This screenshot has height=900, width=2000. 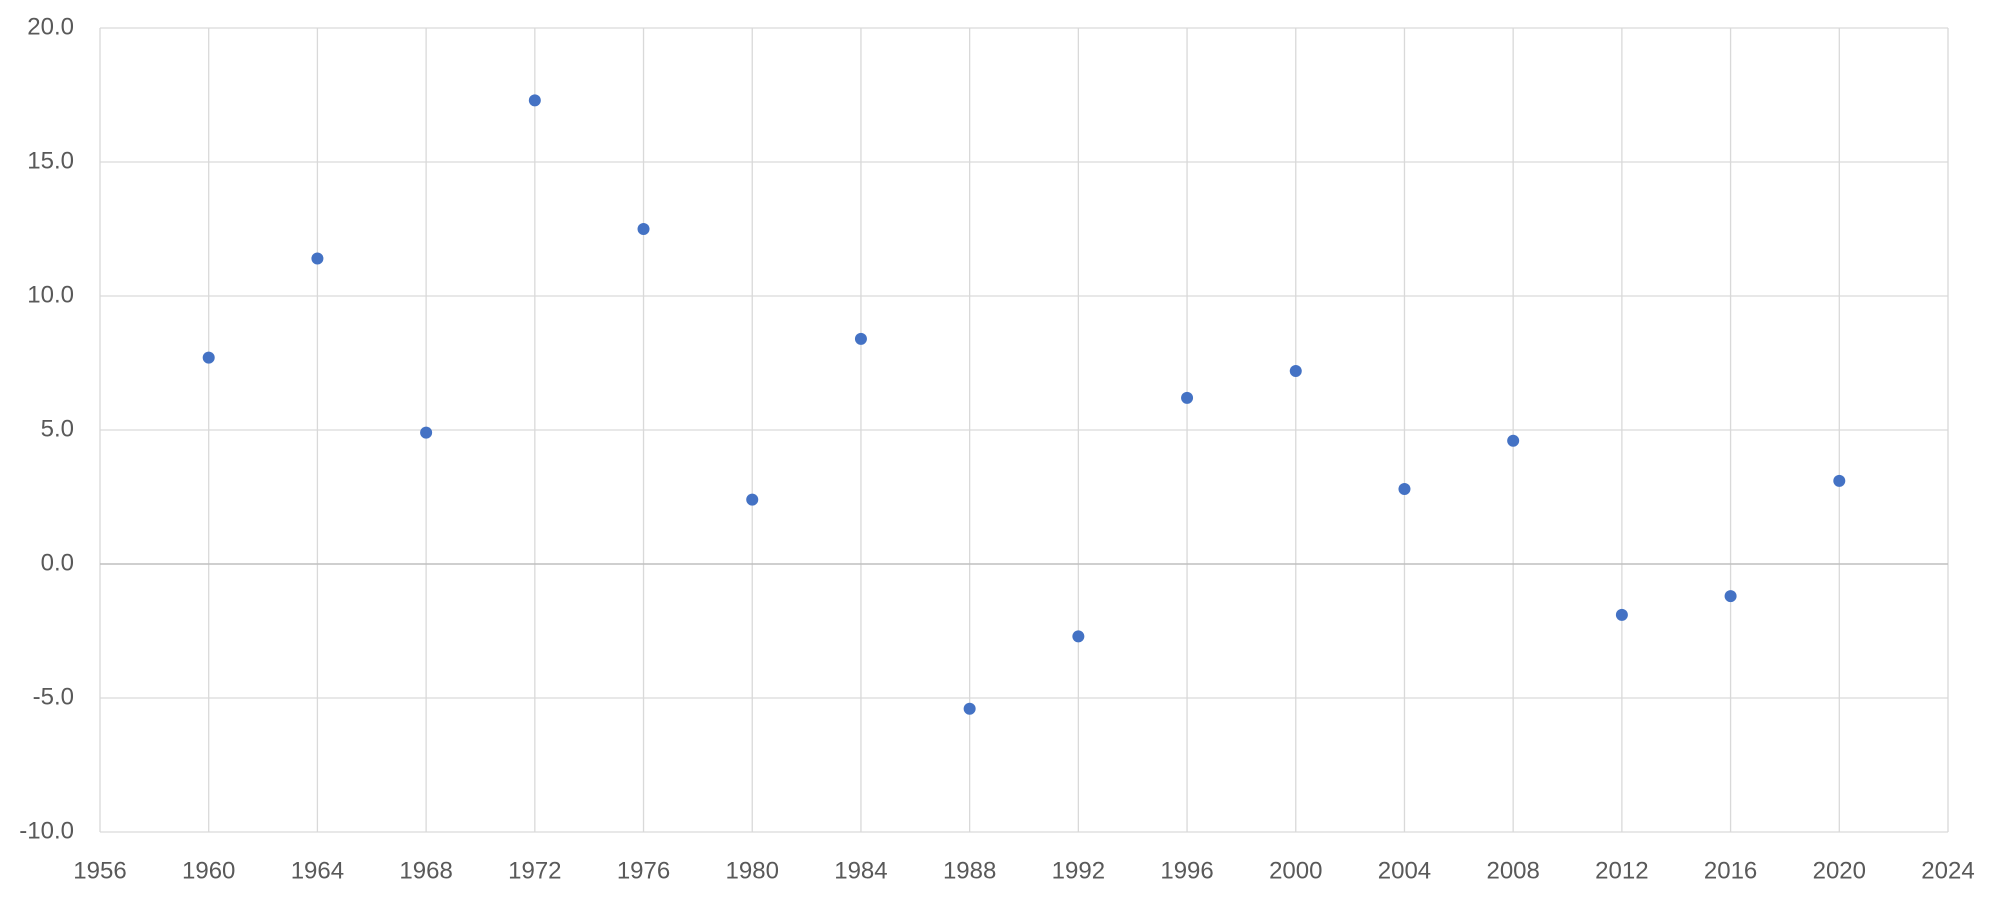 I want to click on x-tick-label: 1980, so click(x=752, y=870).